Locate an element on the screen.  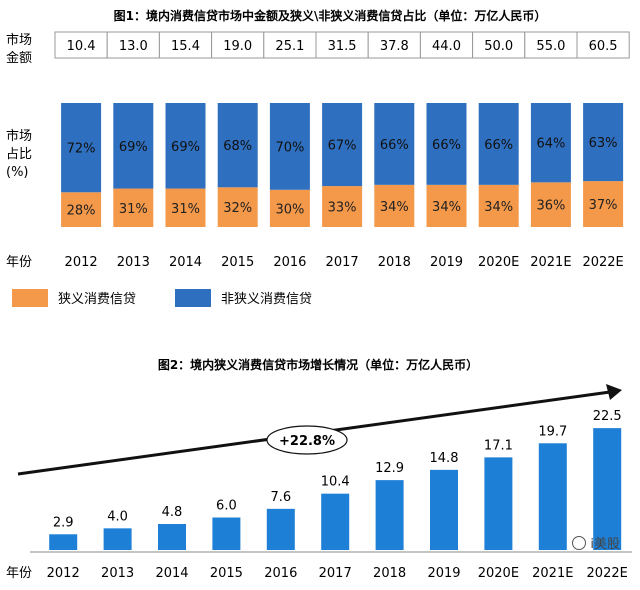
growth-bar-2017 is located at coordinates (335, 521).